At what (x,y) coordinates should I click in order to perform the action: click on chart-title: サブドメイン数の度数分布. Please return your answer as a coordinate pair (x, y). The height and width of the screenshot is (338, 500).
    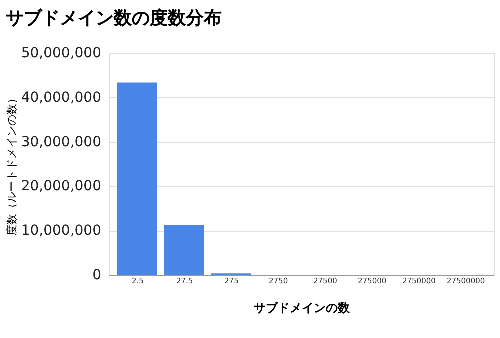
    Looking at the image, I should click on (114, 18).